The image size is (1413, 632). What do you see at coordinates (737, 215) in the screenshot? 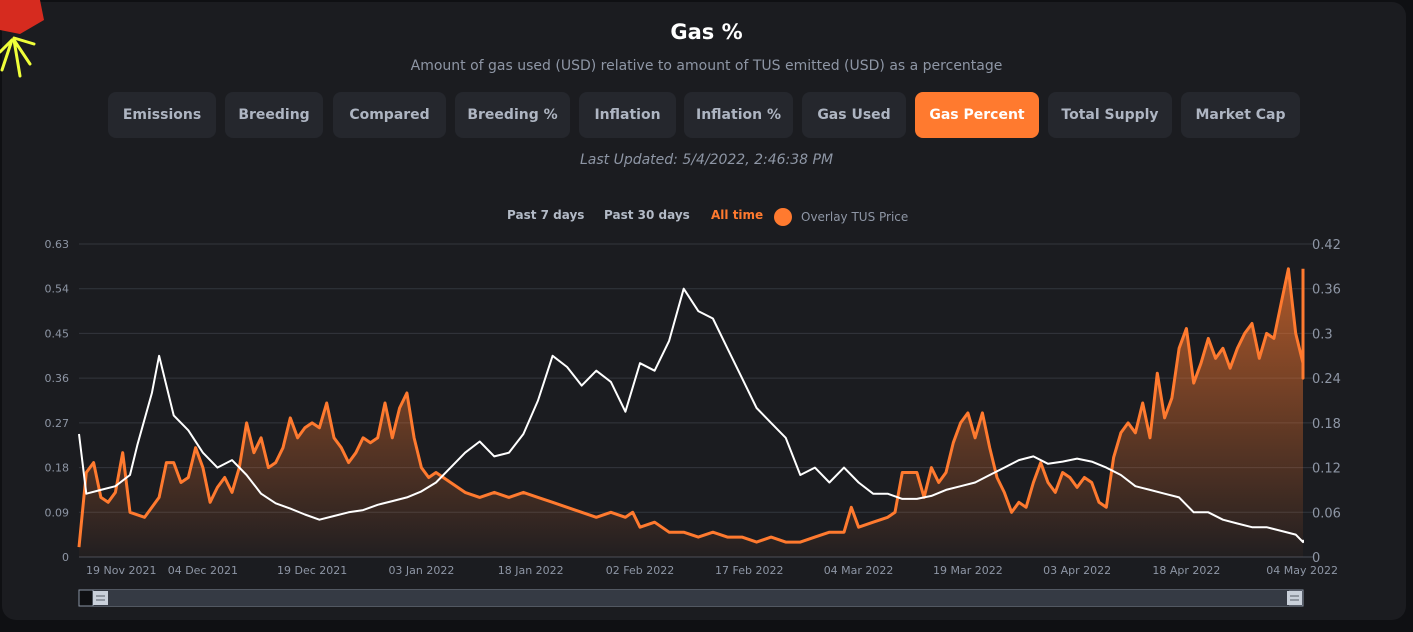
I see `range-all-time: All time` at bounding box center [737, 215].